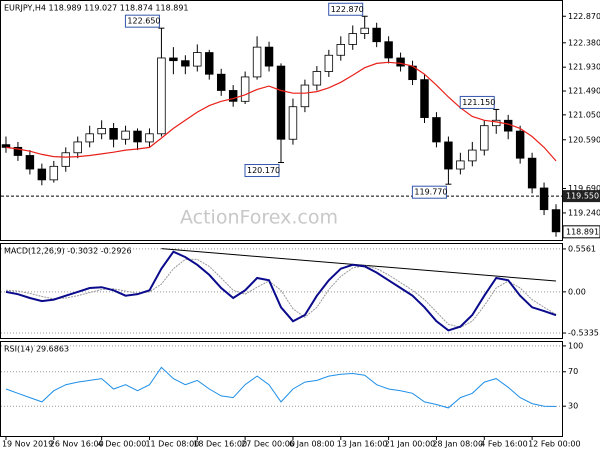 Image resolution: width=600 pixels, height=450 pixels. What do you see at coordinates (220, 444) in the screenshot?
I see `x-tick-label: 18 Dec 16:00` at bounding box center [220, 444].